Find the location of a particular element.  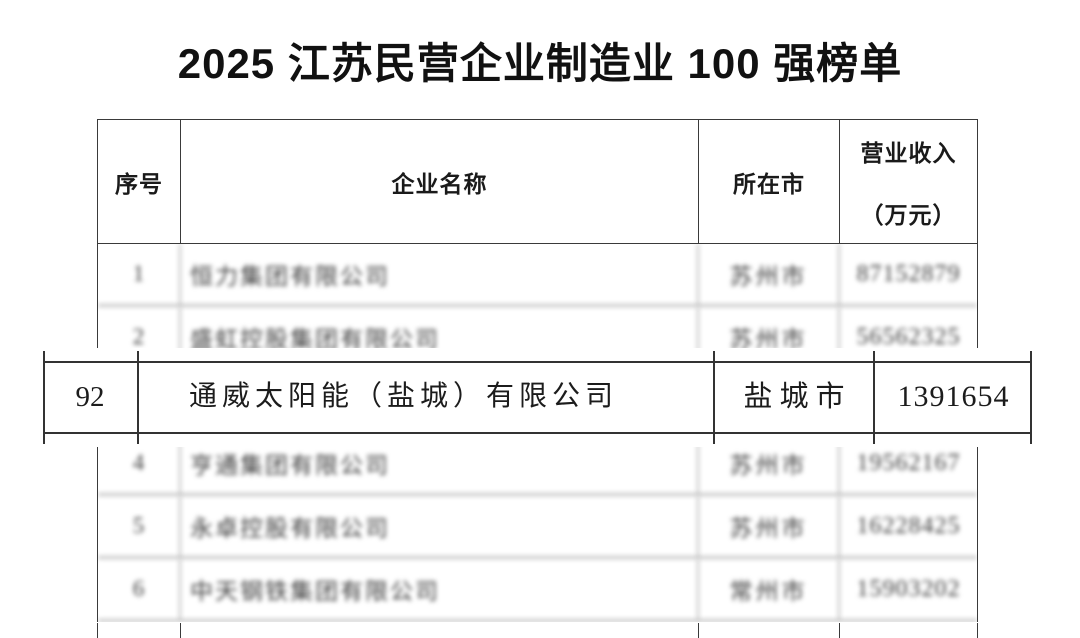

header-cell-index: 序号 is located at coordinates (139, 181).